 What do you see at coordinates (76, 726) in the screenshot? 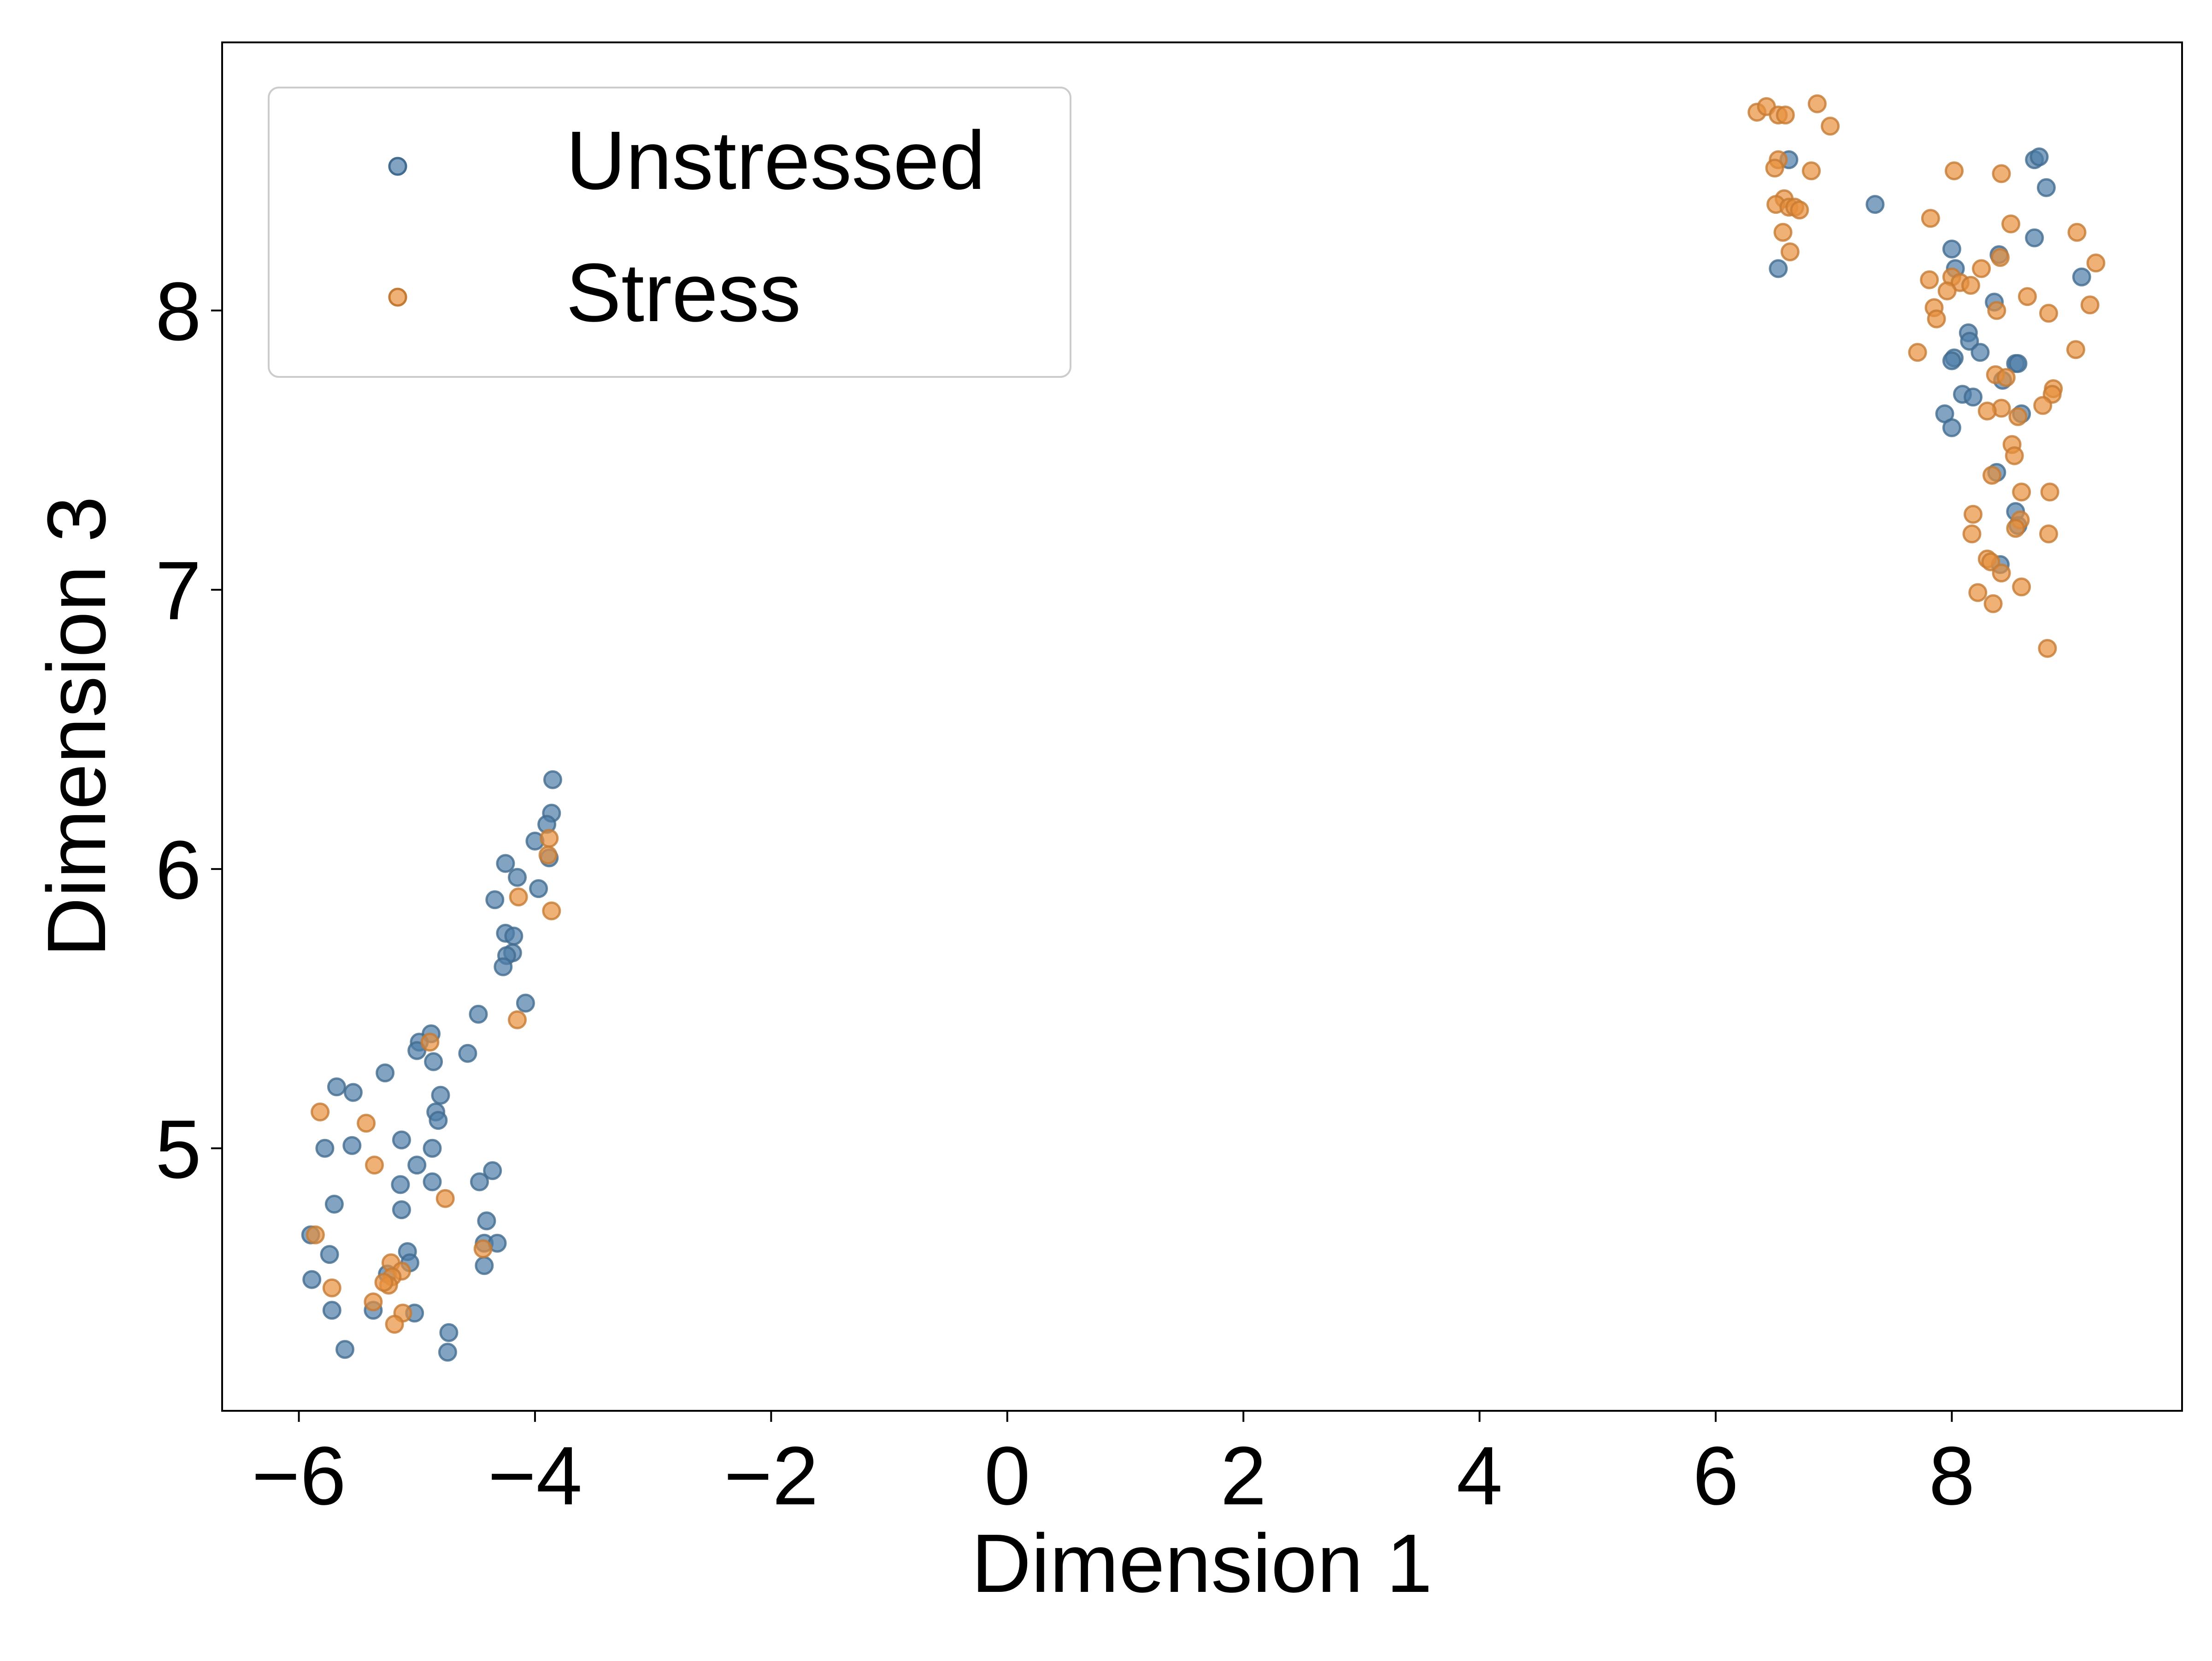
I see `y-axis-label: Dimension 3` at bounding box center [76, 726].